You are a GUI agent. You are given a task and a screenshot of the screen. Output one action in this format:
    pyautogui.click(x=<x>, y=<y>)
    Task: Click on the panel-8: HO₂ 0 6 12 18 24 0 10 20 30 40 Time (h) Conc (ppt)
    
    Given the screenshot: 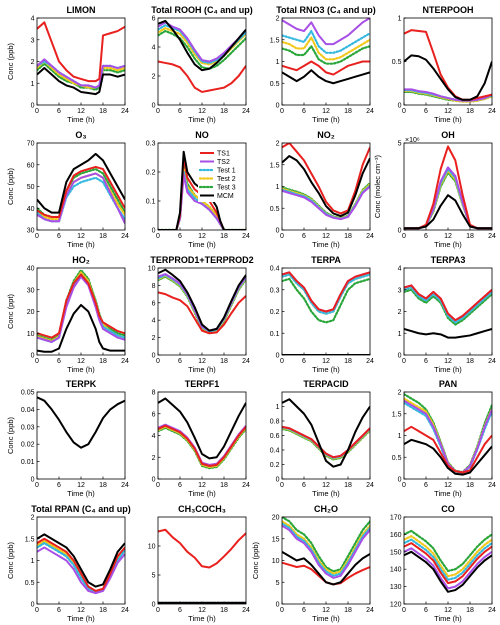 What is the action you would take?
    pyautogui.click(x=67, y=314)
    